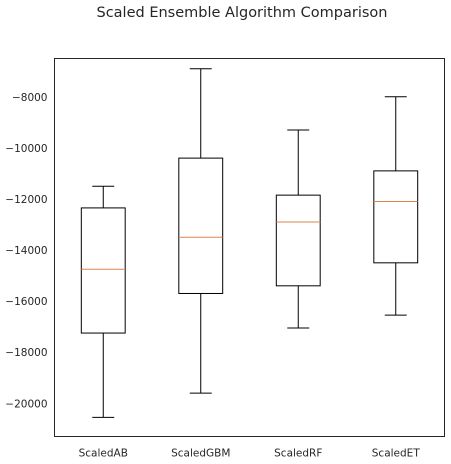 The image size is (451, 464). Describe the element at coordinates (30, 98) in the screenshot. I see `y-tick-label: −8000` at that location.